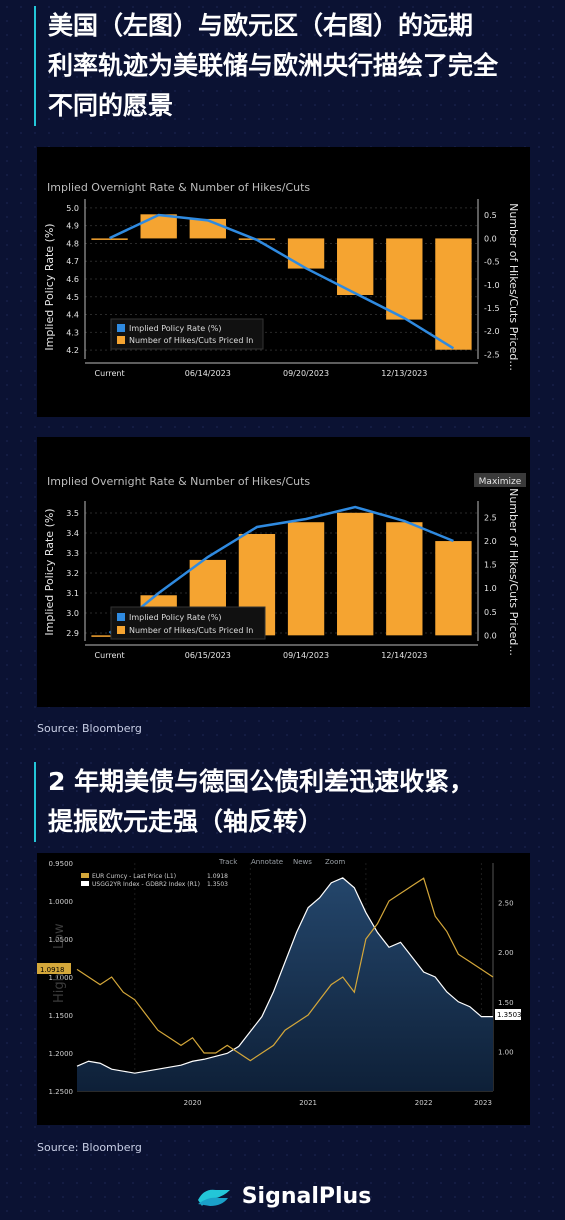 The image size is (565, 1220). I want to click on y-tick-label: 1.2000, so click(61, 1054).